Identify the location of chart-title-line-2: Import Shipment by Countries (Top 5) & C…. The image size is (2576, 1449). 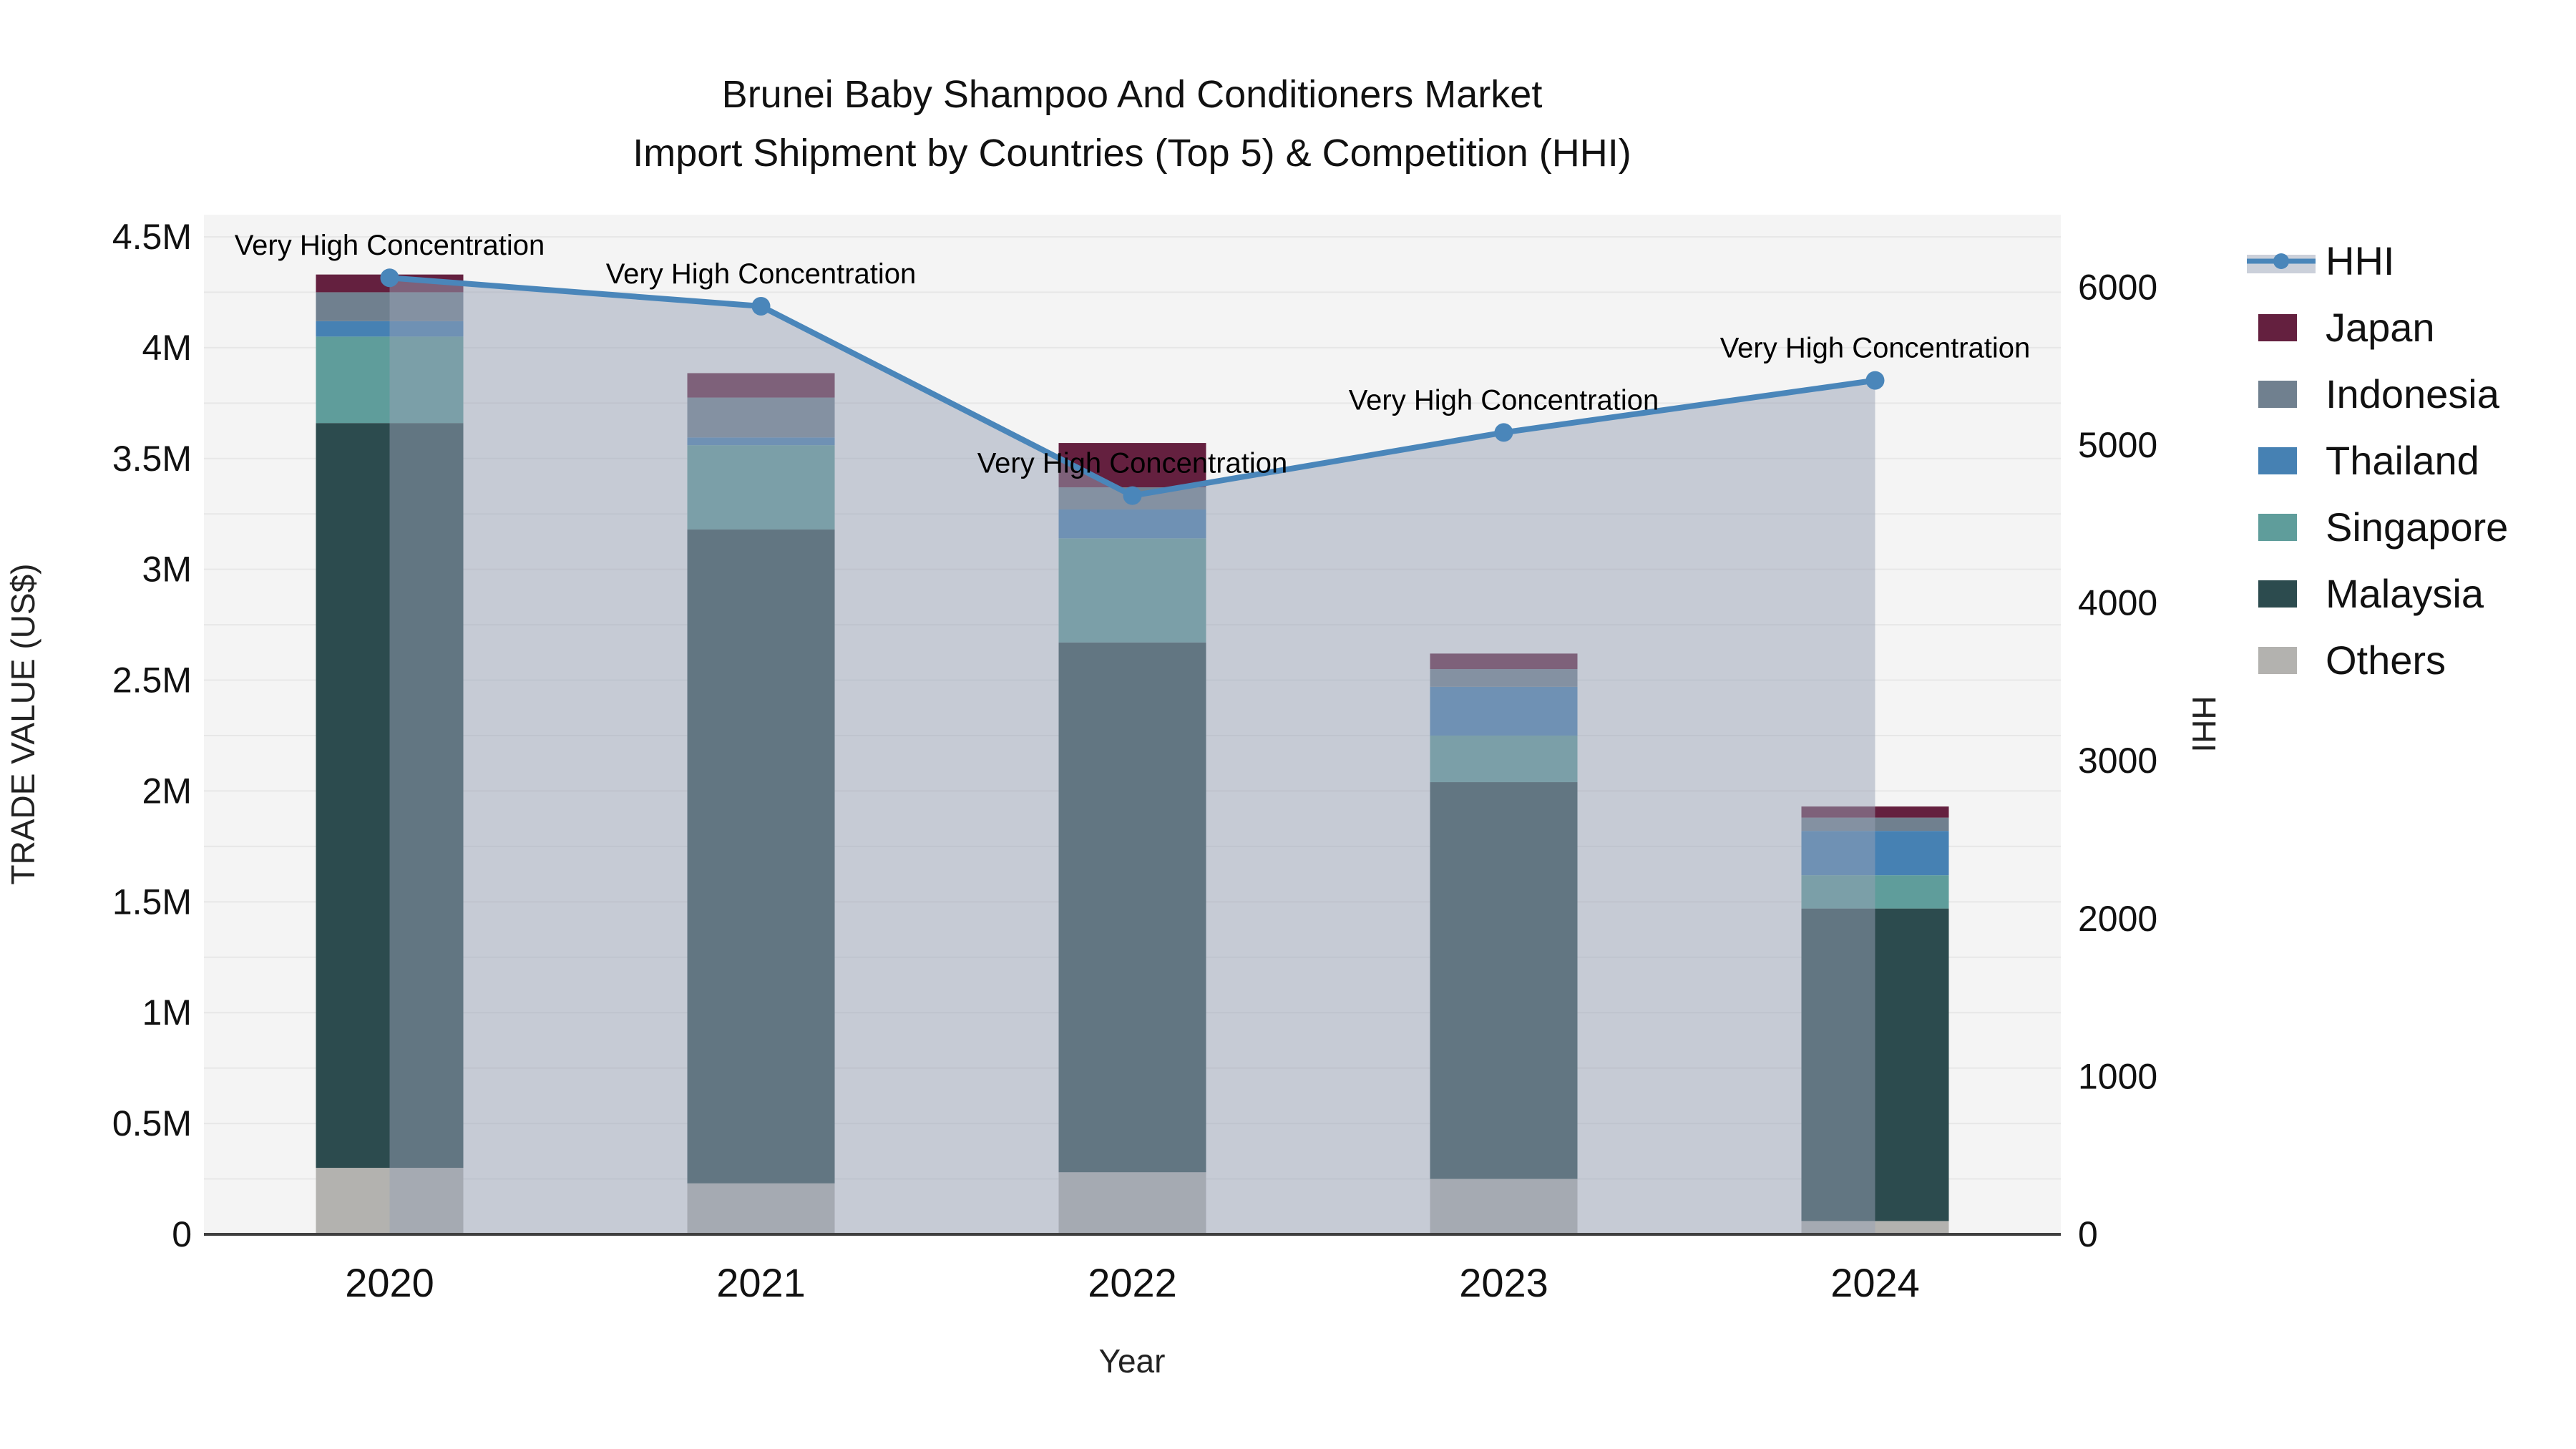
(1132, 153).